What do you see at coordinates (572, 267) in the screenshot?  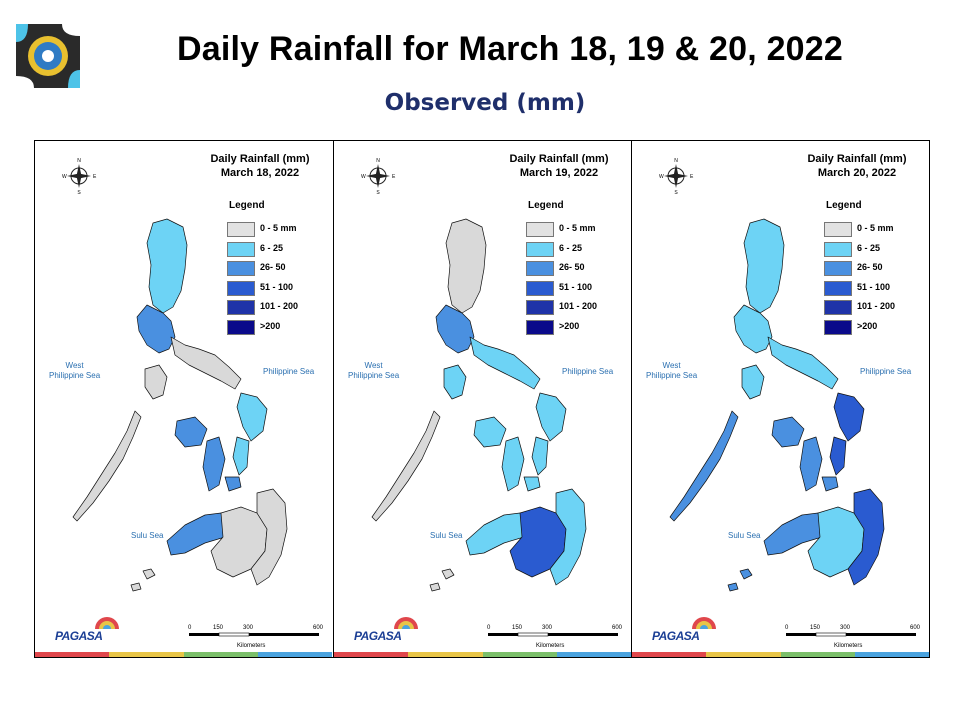 I see `legend-label: 26- 50` at bounding box center [572, 267].